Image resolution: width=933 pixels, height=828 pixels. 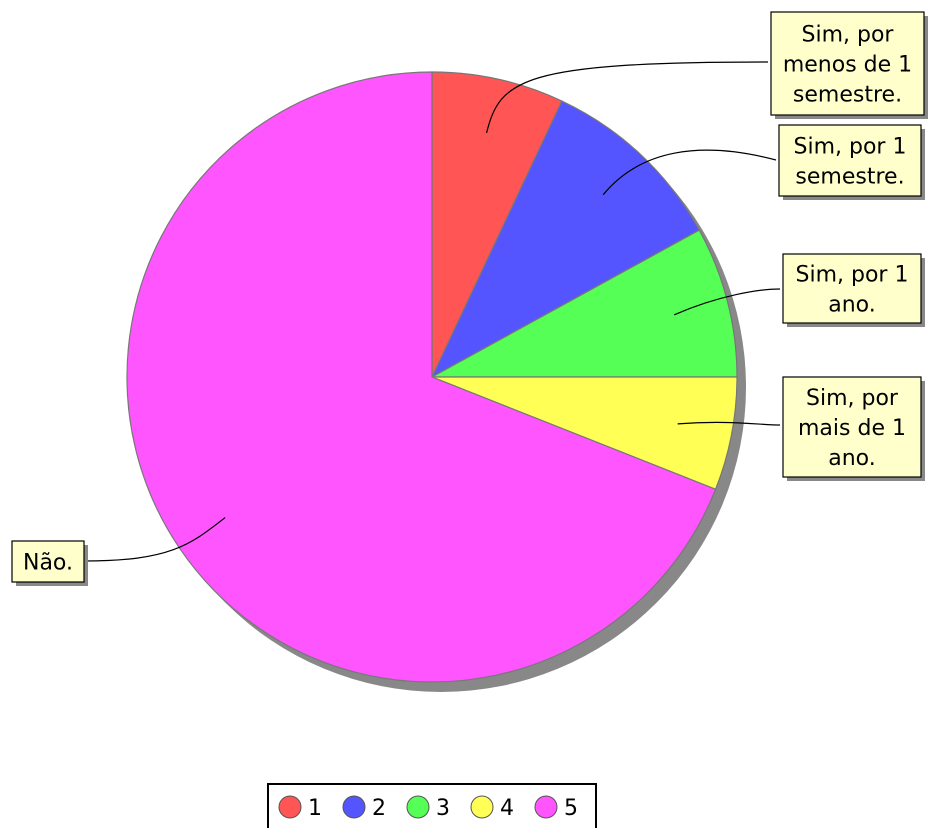 What do you see at coordinates (852, 275) in the screenshot?
I see `callout-label-3-line-1: Sim, por 1` at bounding box center [852, 275].